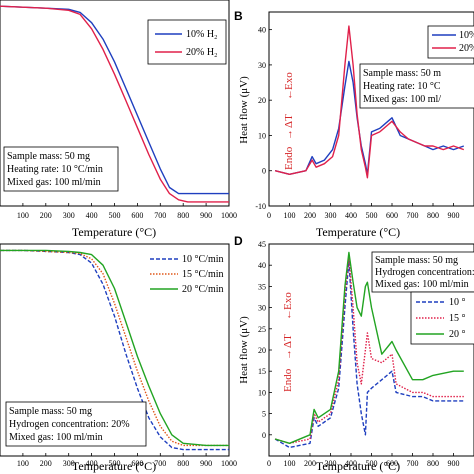 The image size is (474, 474). I want to click on panel-b-legend: 10% 20%, so click(450, 42).